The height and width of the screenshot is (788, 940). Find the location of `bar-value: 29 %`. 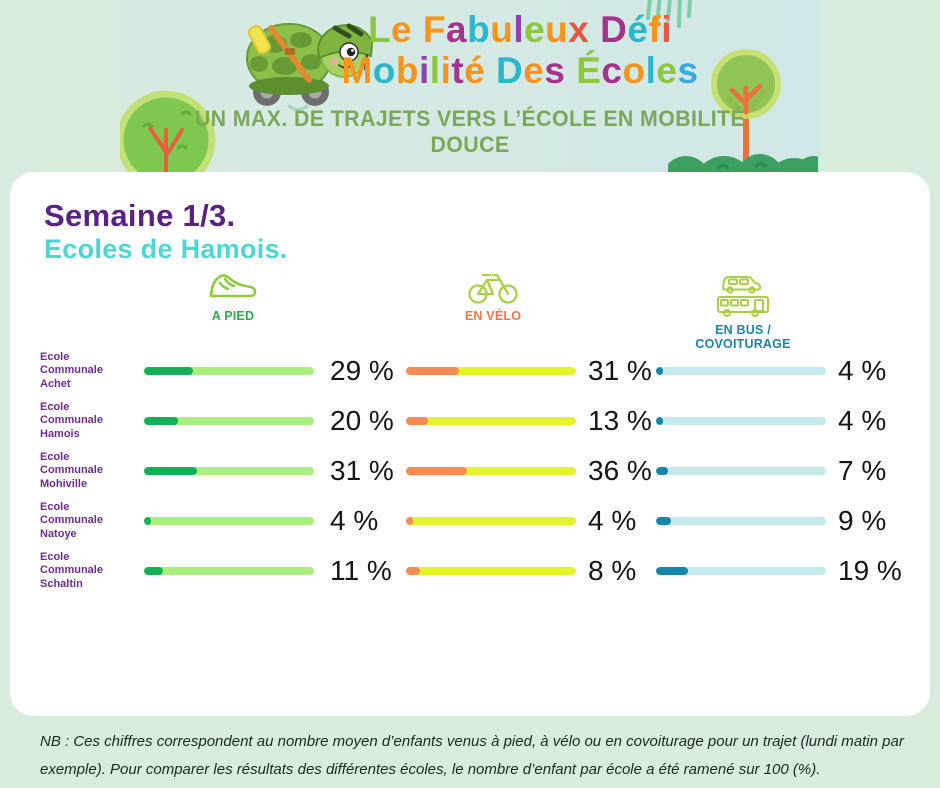

bar-value: 29 % is located at coordinates (362, 370).